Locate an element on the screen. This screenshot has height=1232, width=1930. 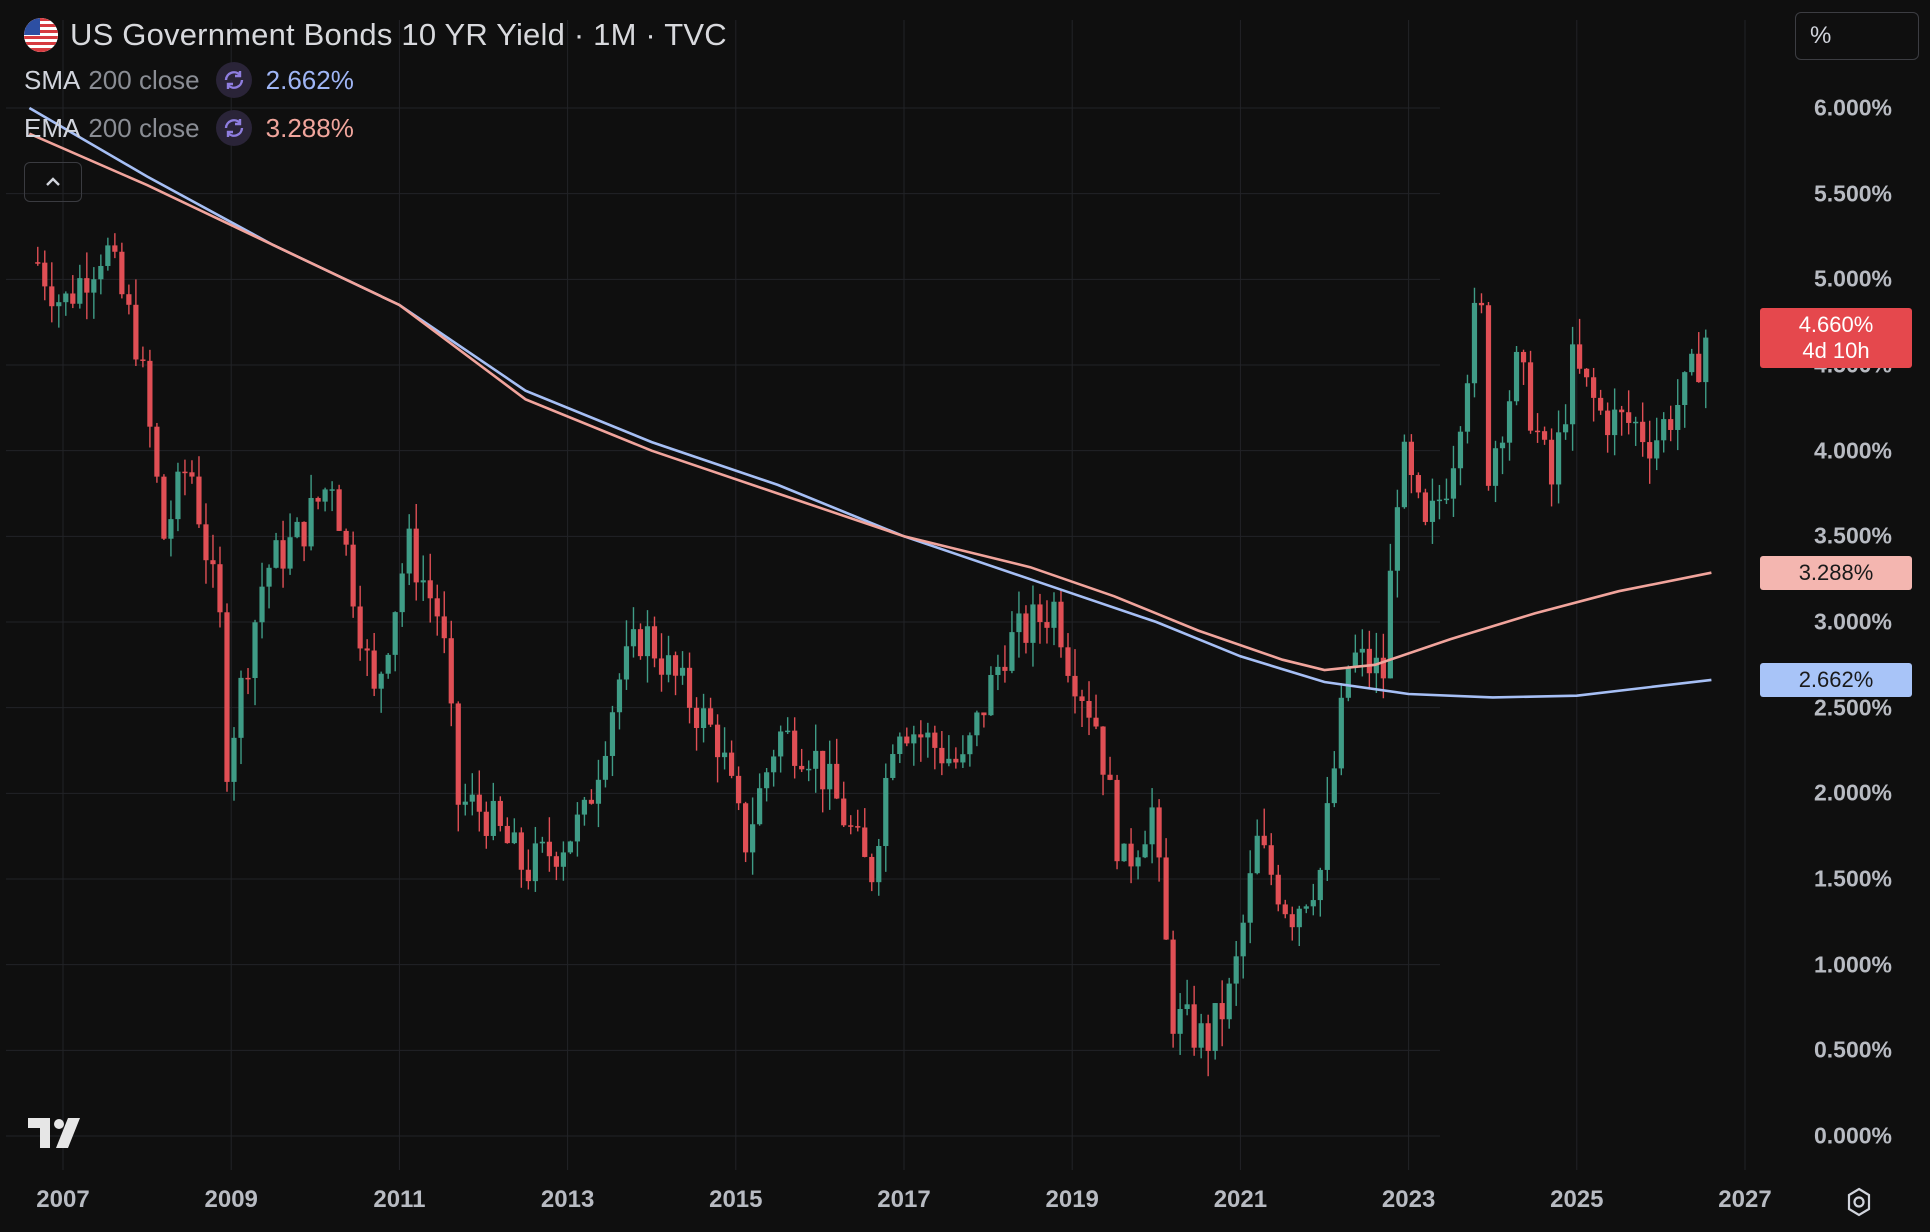
time-axis-label: 2013 is located at coordinates (567, 1199).